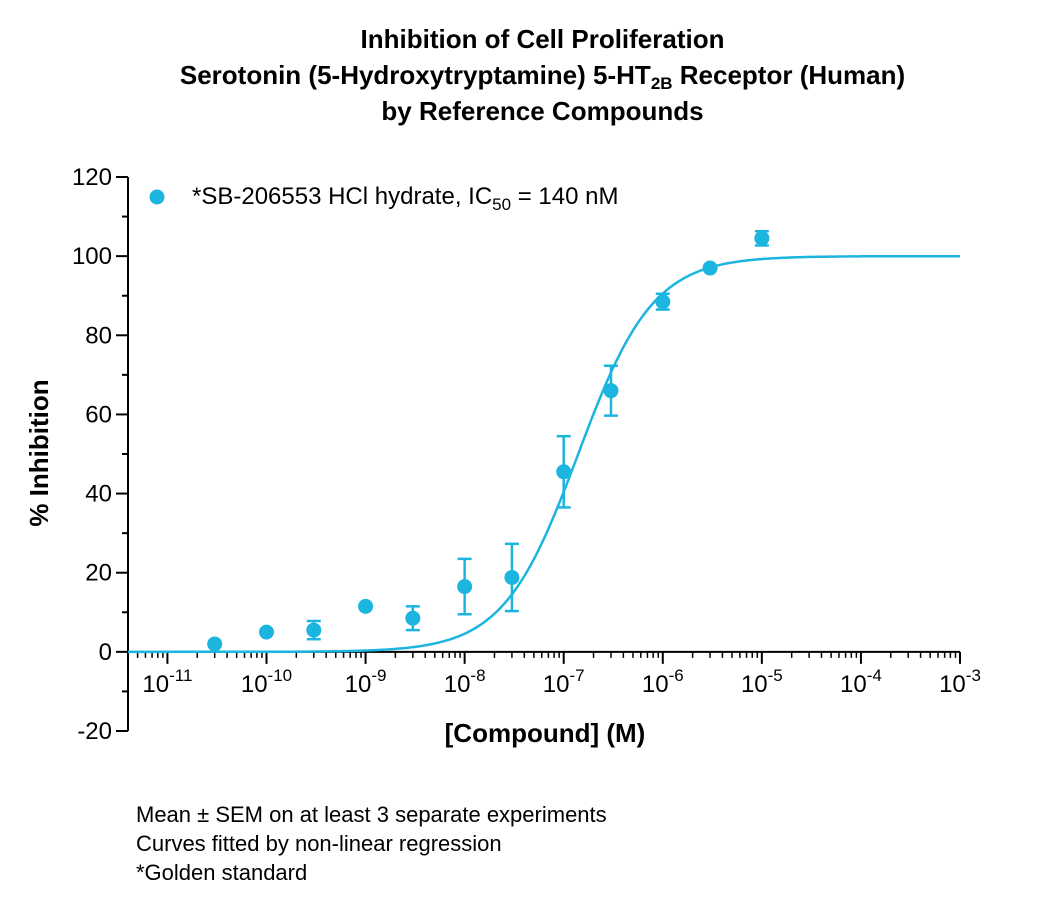 The image size is (1050, 908). I want to click on x-axis-label: [Compound] (M), so click(545, 733).